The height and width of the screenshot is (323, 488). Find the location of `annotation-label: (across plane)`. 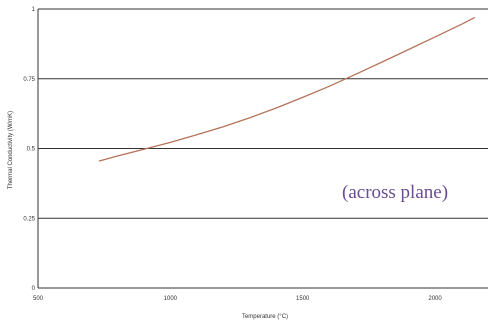

annotation-label: (across plane) is located at coordinates (395, 192).